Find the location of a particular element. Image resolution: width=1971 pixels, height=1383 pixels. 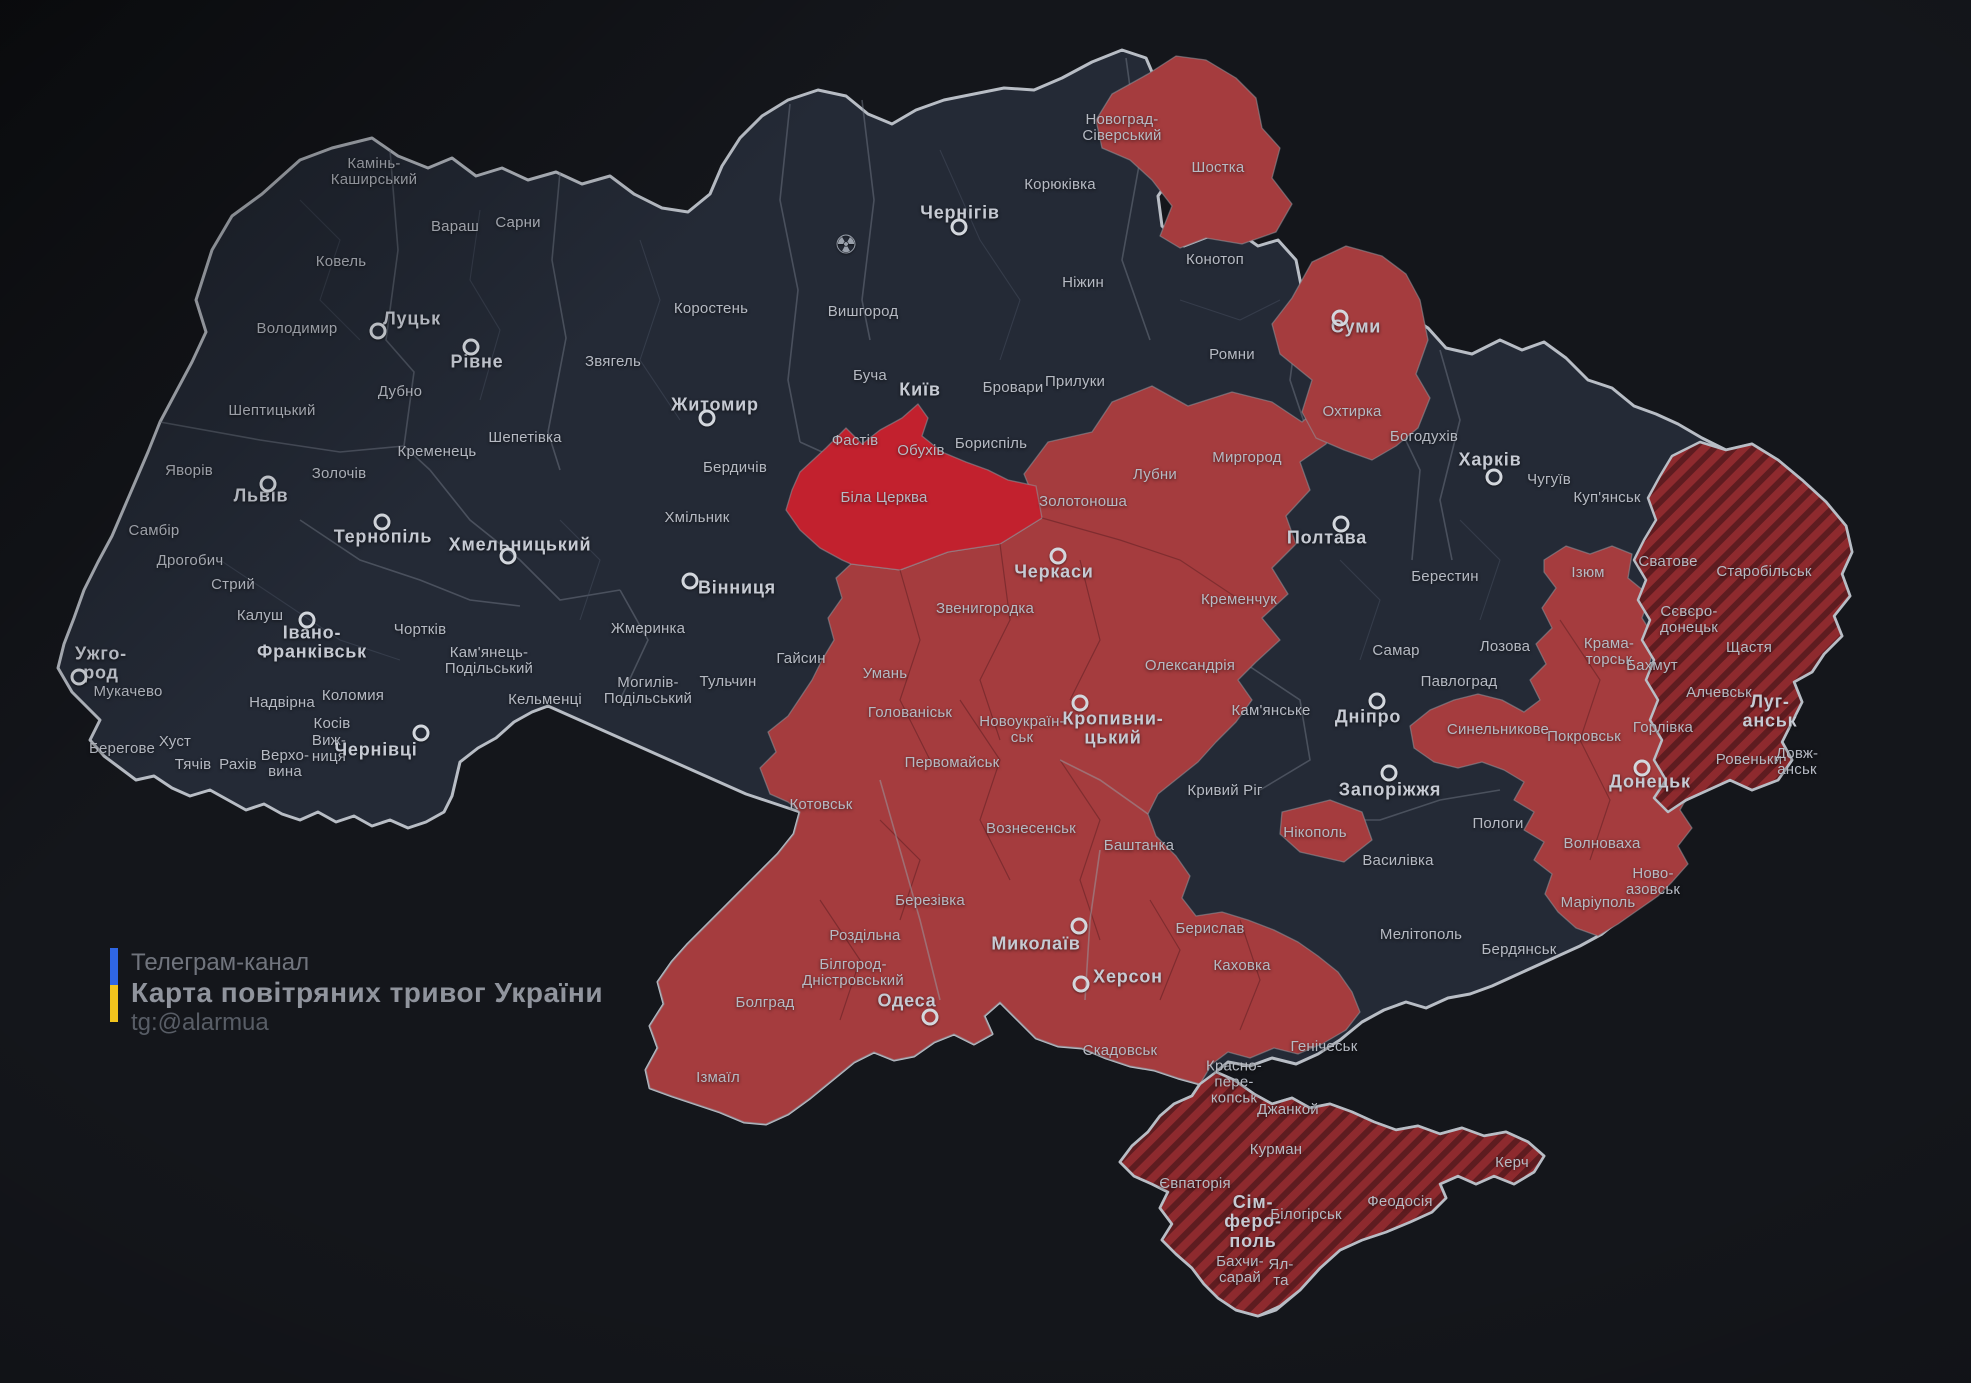

place-label: Сарни is located at coordinates (518, 222).